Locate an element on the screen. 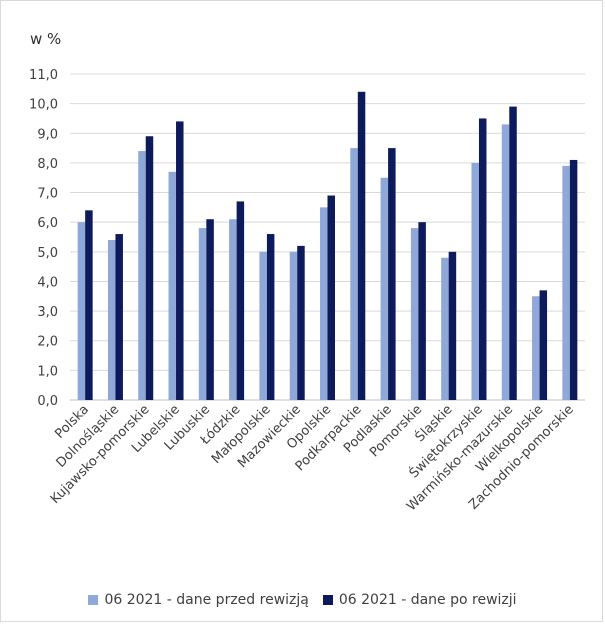 Image resolution: width=605 pixels, height=624 pixels. legend-item-before: 06 2021 - dane przed rewizją is located at coordinates (198, 600).